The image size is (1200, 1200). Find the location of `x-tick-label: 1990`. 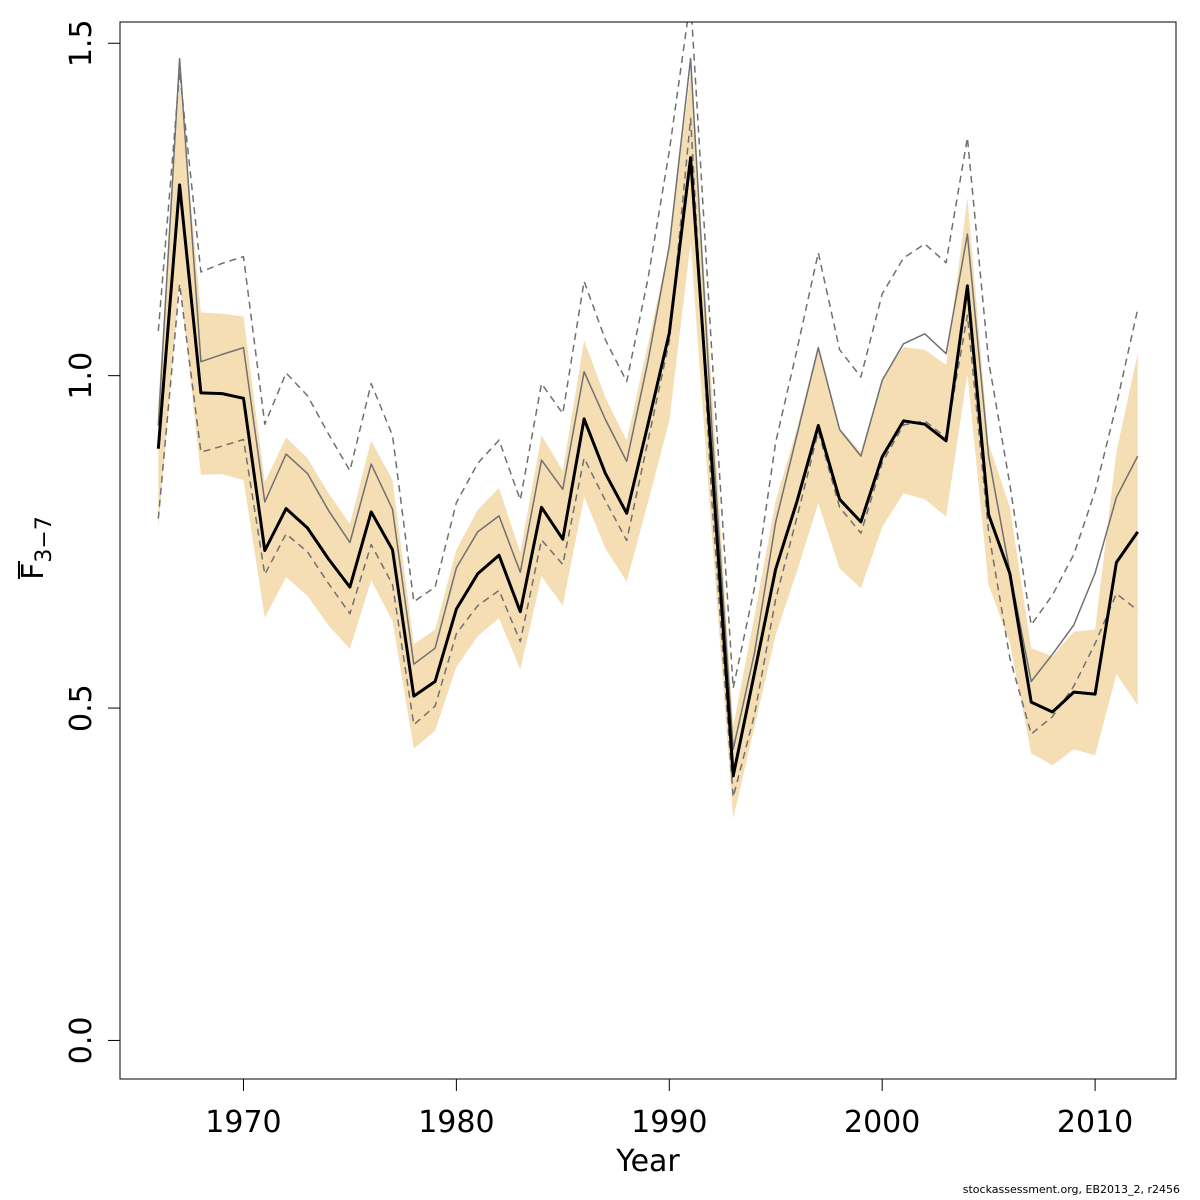

x-tick-label: 1990 is located at coordinates (669, 1122).